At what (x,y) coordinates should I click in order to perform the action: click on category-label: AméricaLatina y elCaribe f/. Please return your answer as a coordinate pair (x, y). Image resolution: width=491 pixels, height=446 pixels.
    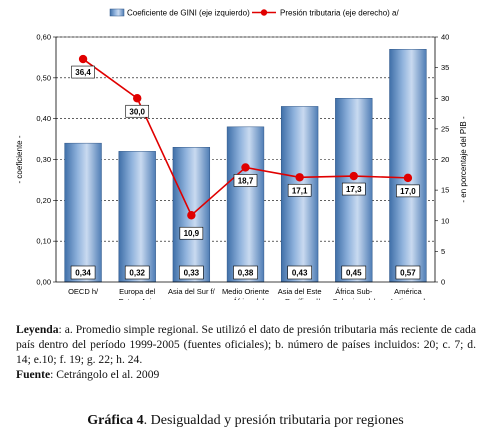
    Looking at the image, I should click on (408, 293).